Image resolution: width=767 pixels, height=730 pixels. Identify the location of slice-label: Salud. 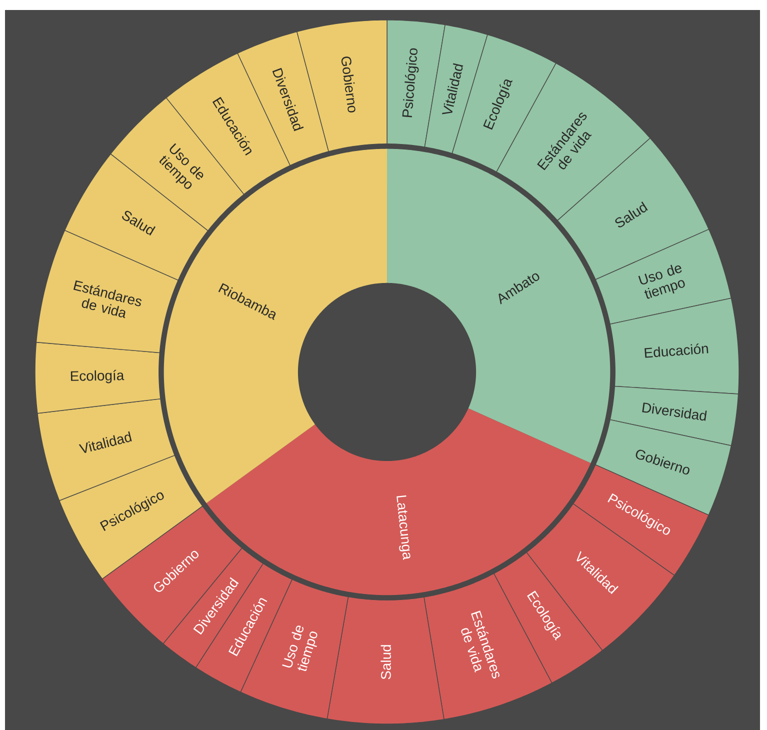
(386, 662).